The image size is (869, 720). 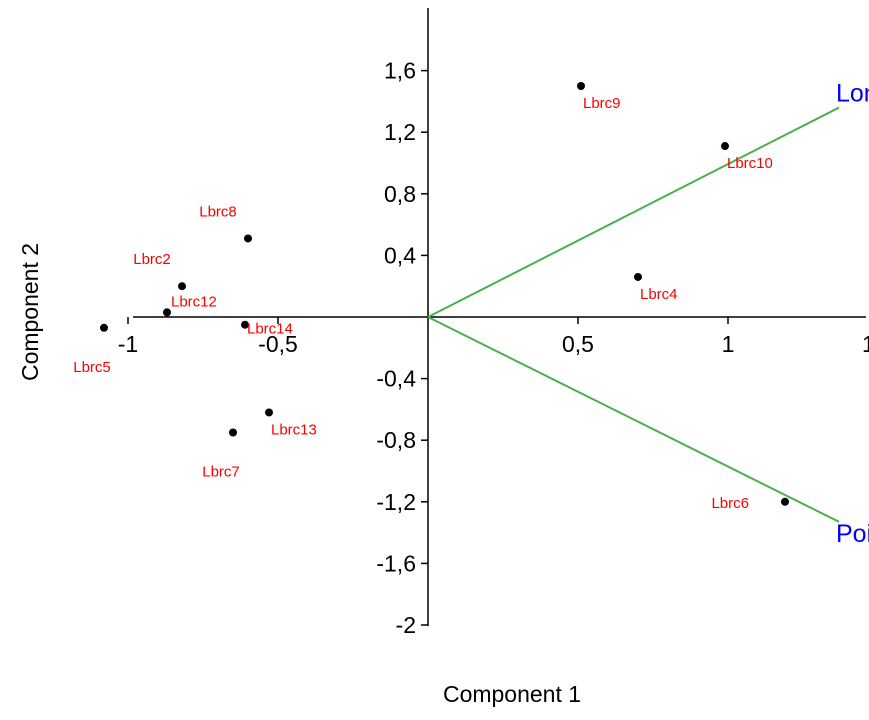 I want to click on point-label: Lbrc8, so click(x=218, y=211).